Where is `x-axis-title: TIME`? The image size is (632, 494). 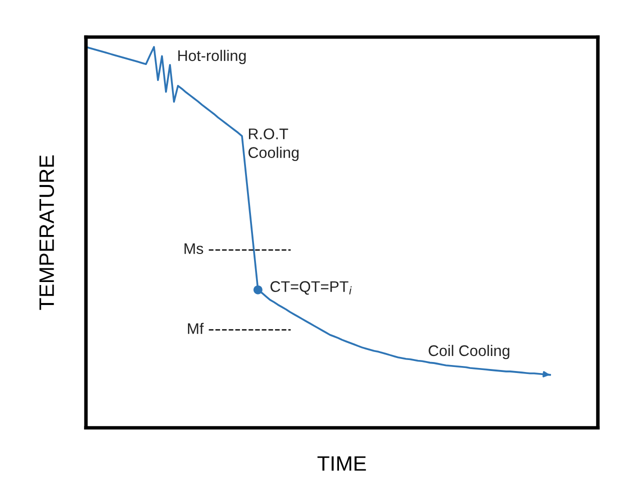
x-axis-title: TIME is located at coordinates (342, 463).